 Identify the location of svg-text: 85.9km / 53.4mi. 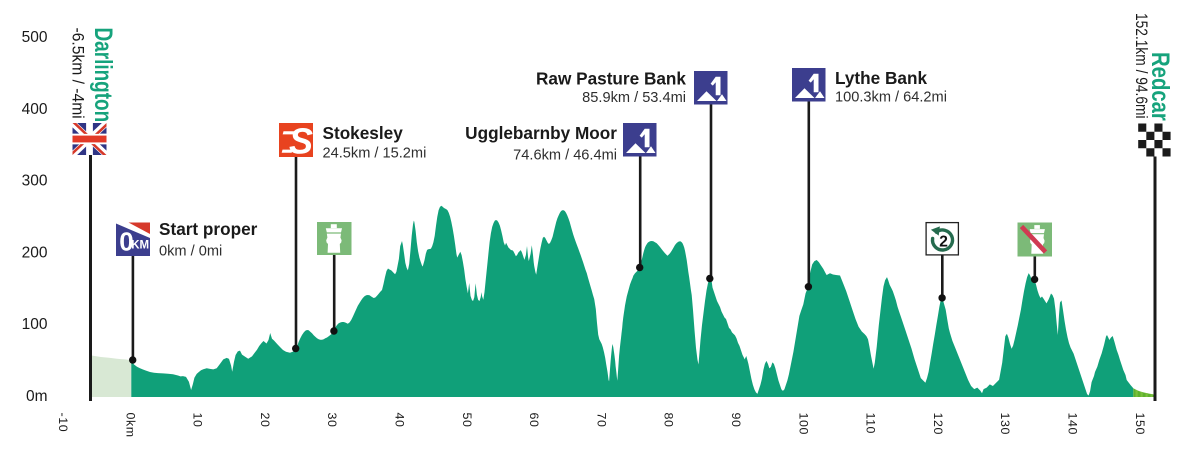
(634, 98).